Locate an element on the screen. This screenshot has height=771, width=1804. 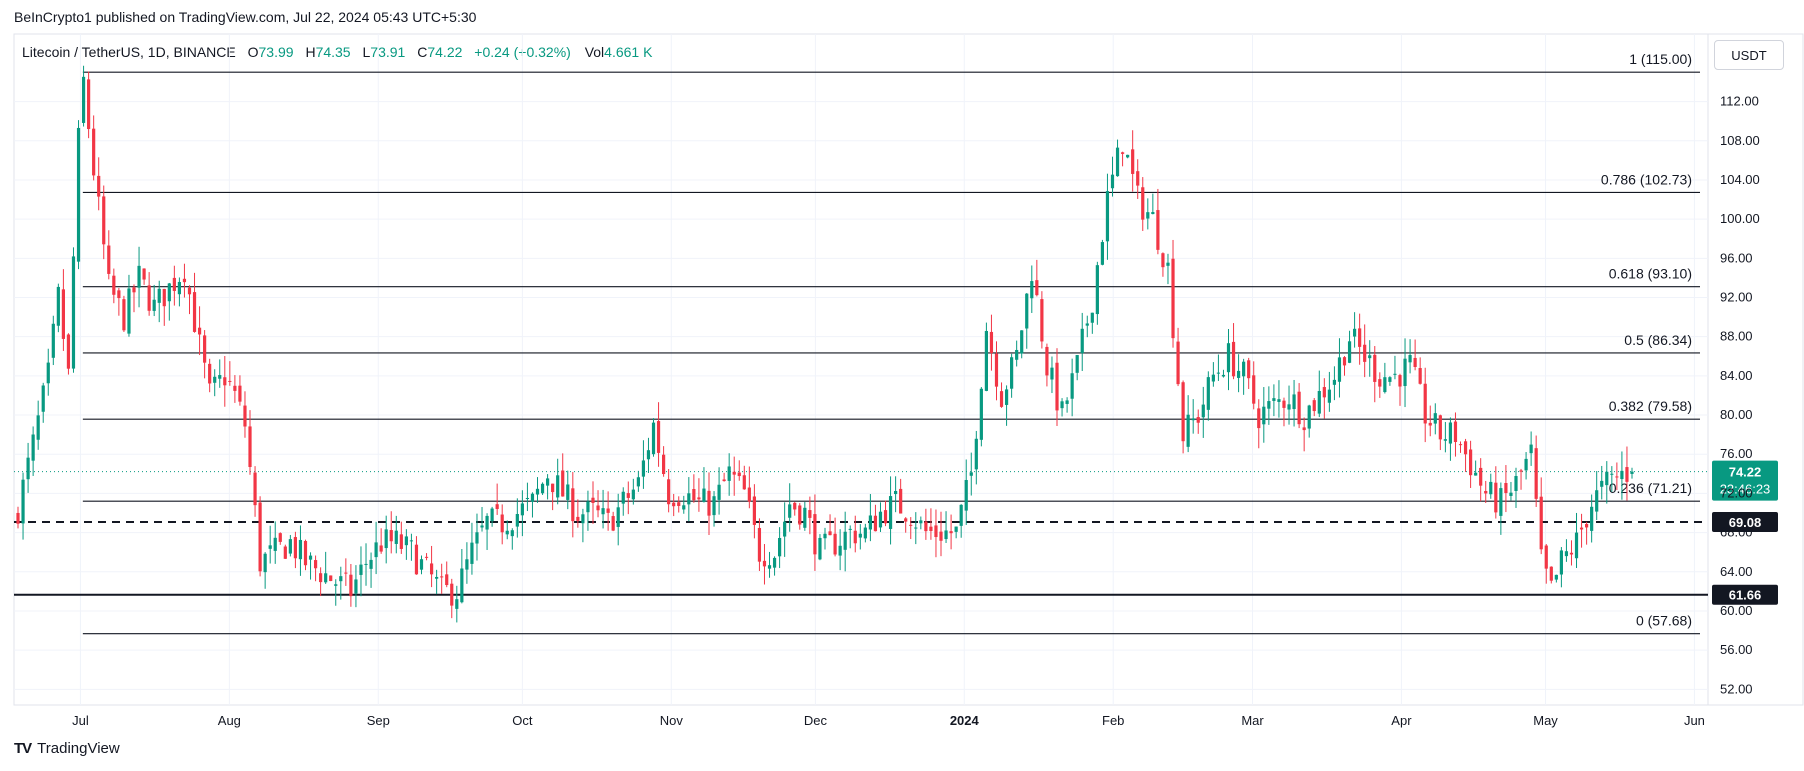
low-label: L is located at coordinates (366, 52).